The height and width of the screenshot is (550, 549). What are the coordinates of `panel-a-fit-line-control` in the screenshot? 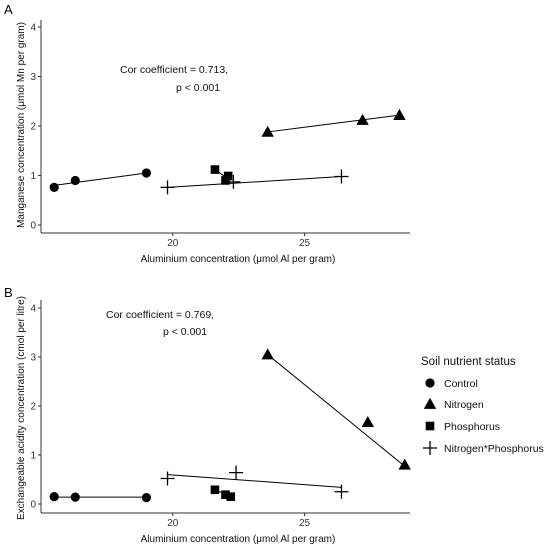 It's located at (100, 179).